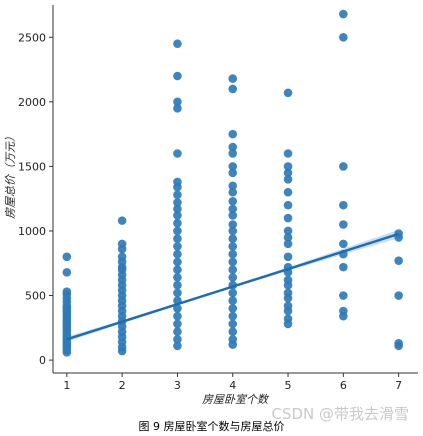  Describe the element at coordinates (398, 385) in the screenshot. I see `x-tick-label: 7` at that location.